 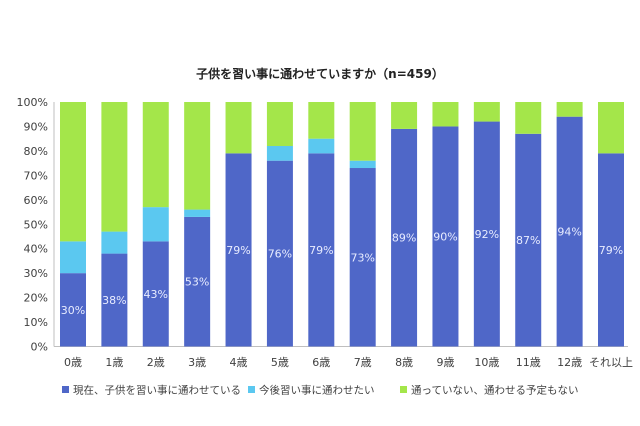 I want to click on data-label: 90%, so click(x=445, y=236).